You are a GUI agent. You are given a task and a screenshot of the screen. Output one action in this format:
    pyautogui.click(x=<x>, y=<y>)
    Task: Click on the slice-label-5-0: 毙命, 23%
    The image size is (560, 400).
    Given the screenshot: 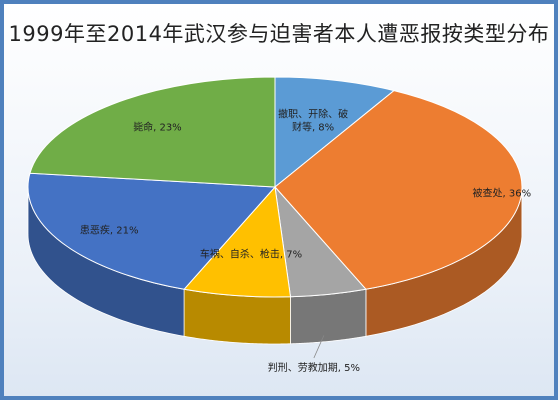 What is the action you would take?
    pyautogui.click(x=157, y=127)
    